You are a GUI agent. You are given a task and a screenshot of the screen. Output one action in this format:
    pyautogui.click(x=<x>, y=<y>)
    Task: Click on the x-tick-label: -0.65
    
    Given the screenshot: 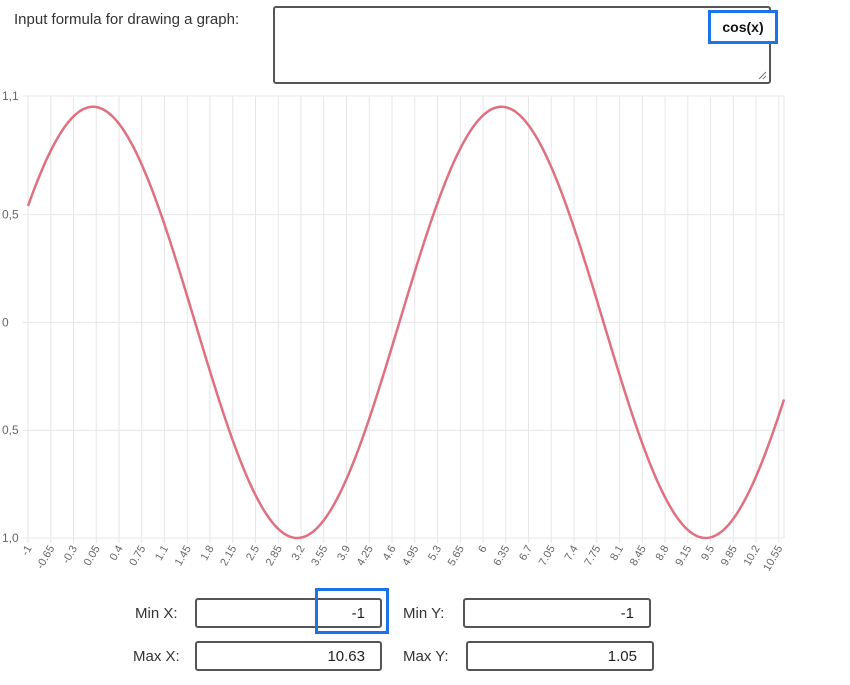 What is the action you would take?
    pyautogui.click(x=45, y=558)
    